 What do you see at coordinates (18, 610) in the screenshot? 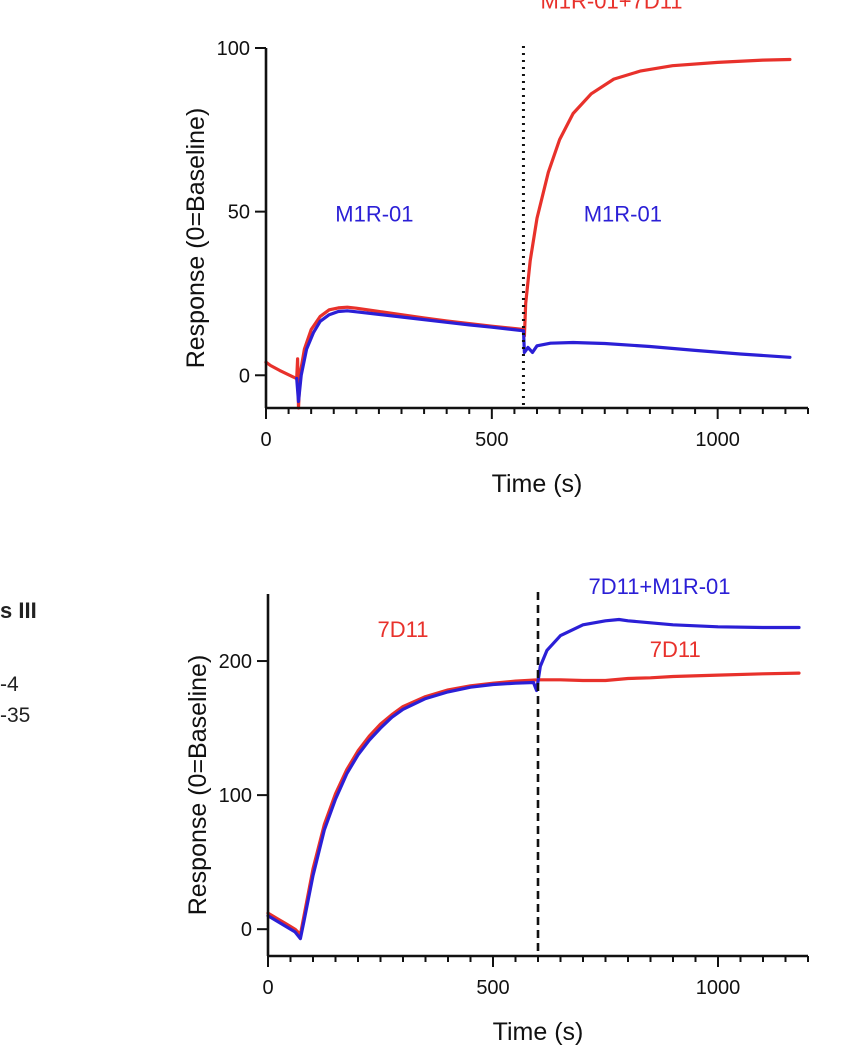
I see `side-heading: s III` at bounding box center [18, 610].